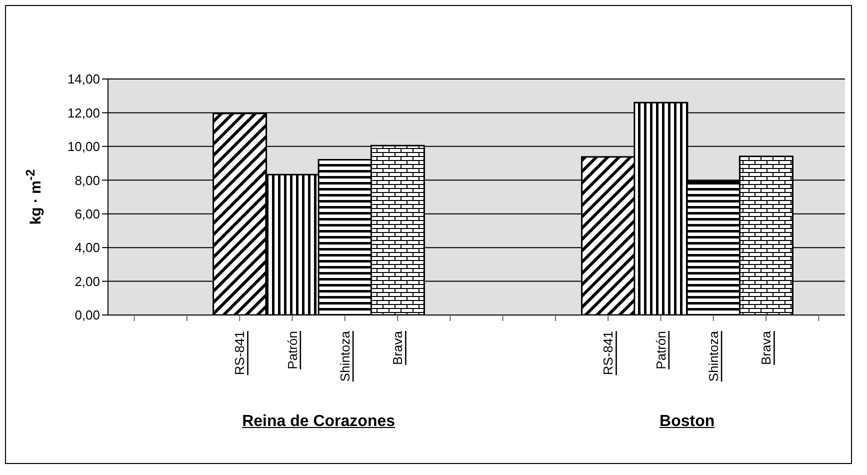 The height and width of the screenshot is (475, 867). I want to click on text: Boston, so click(687, 422).